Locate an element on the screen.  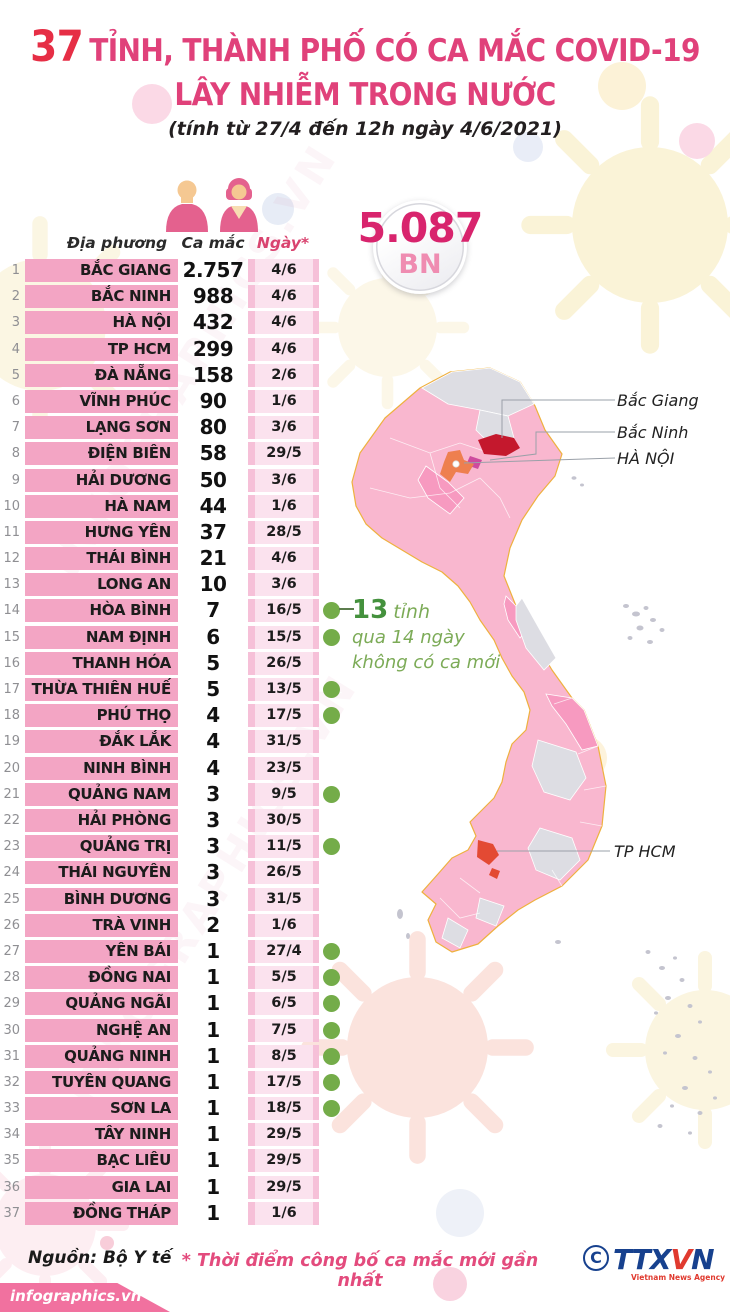
table-row: 16 THANH HÓA 5 26/5 is located at coordinates (180, 663).